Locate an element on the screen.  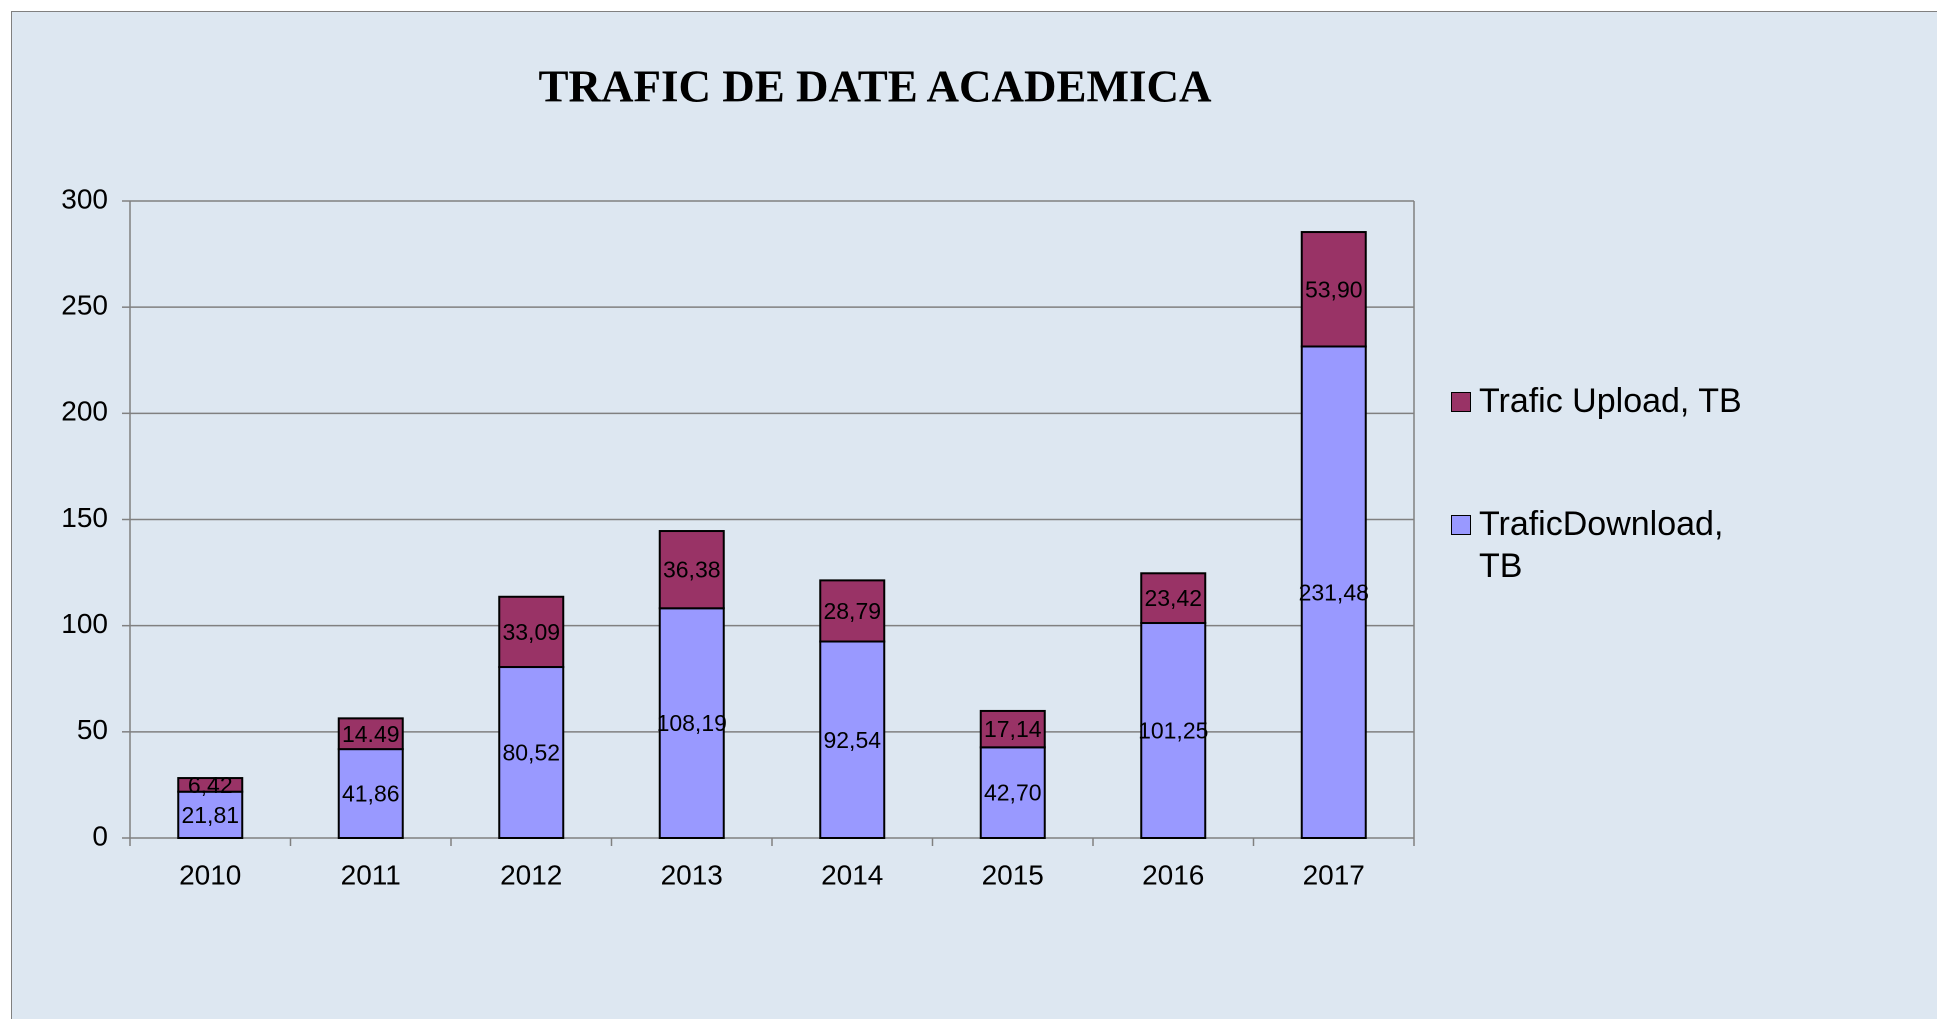
x-tick-label: 2014 is located at coordinates (852, 874).